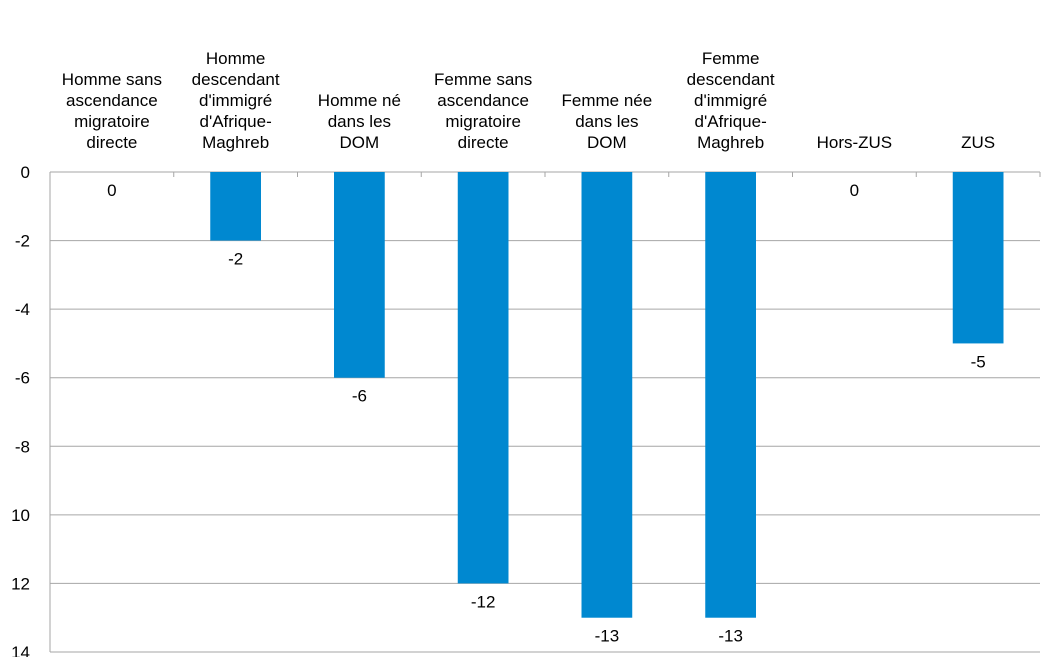 This screenshot has width=1048, height=662. I want to click on y-tick-label: -4, so click(22, 309).